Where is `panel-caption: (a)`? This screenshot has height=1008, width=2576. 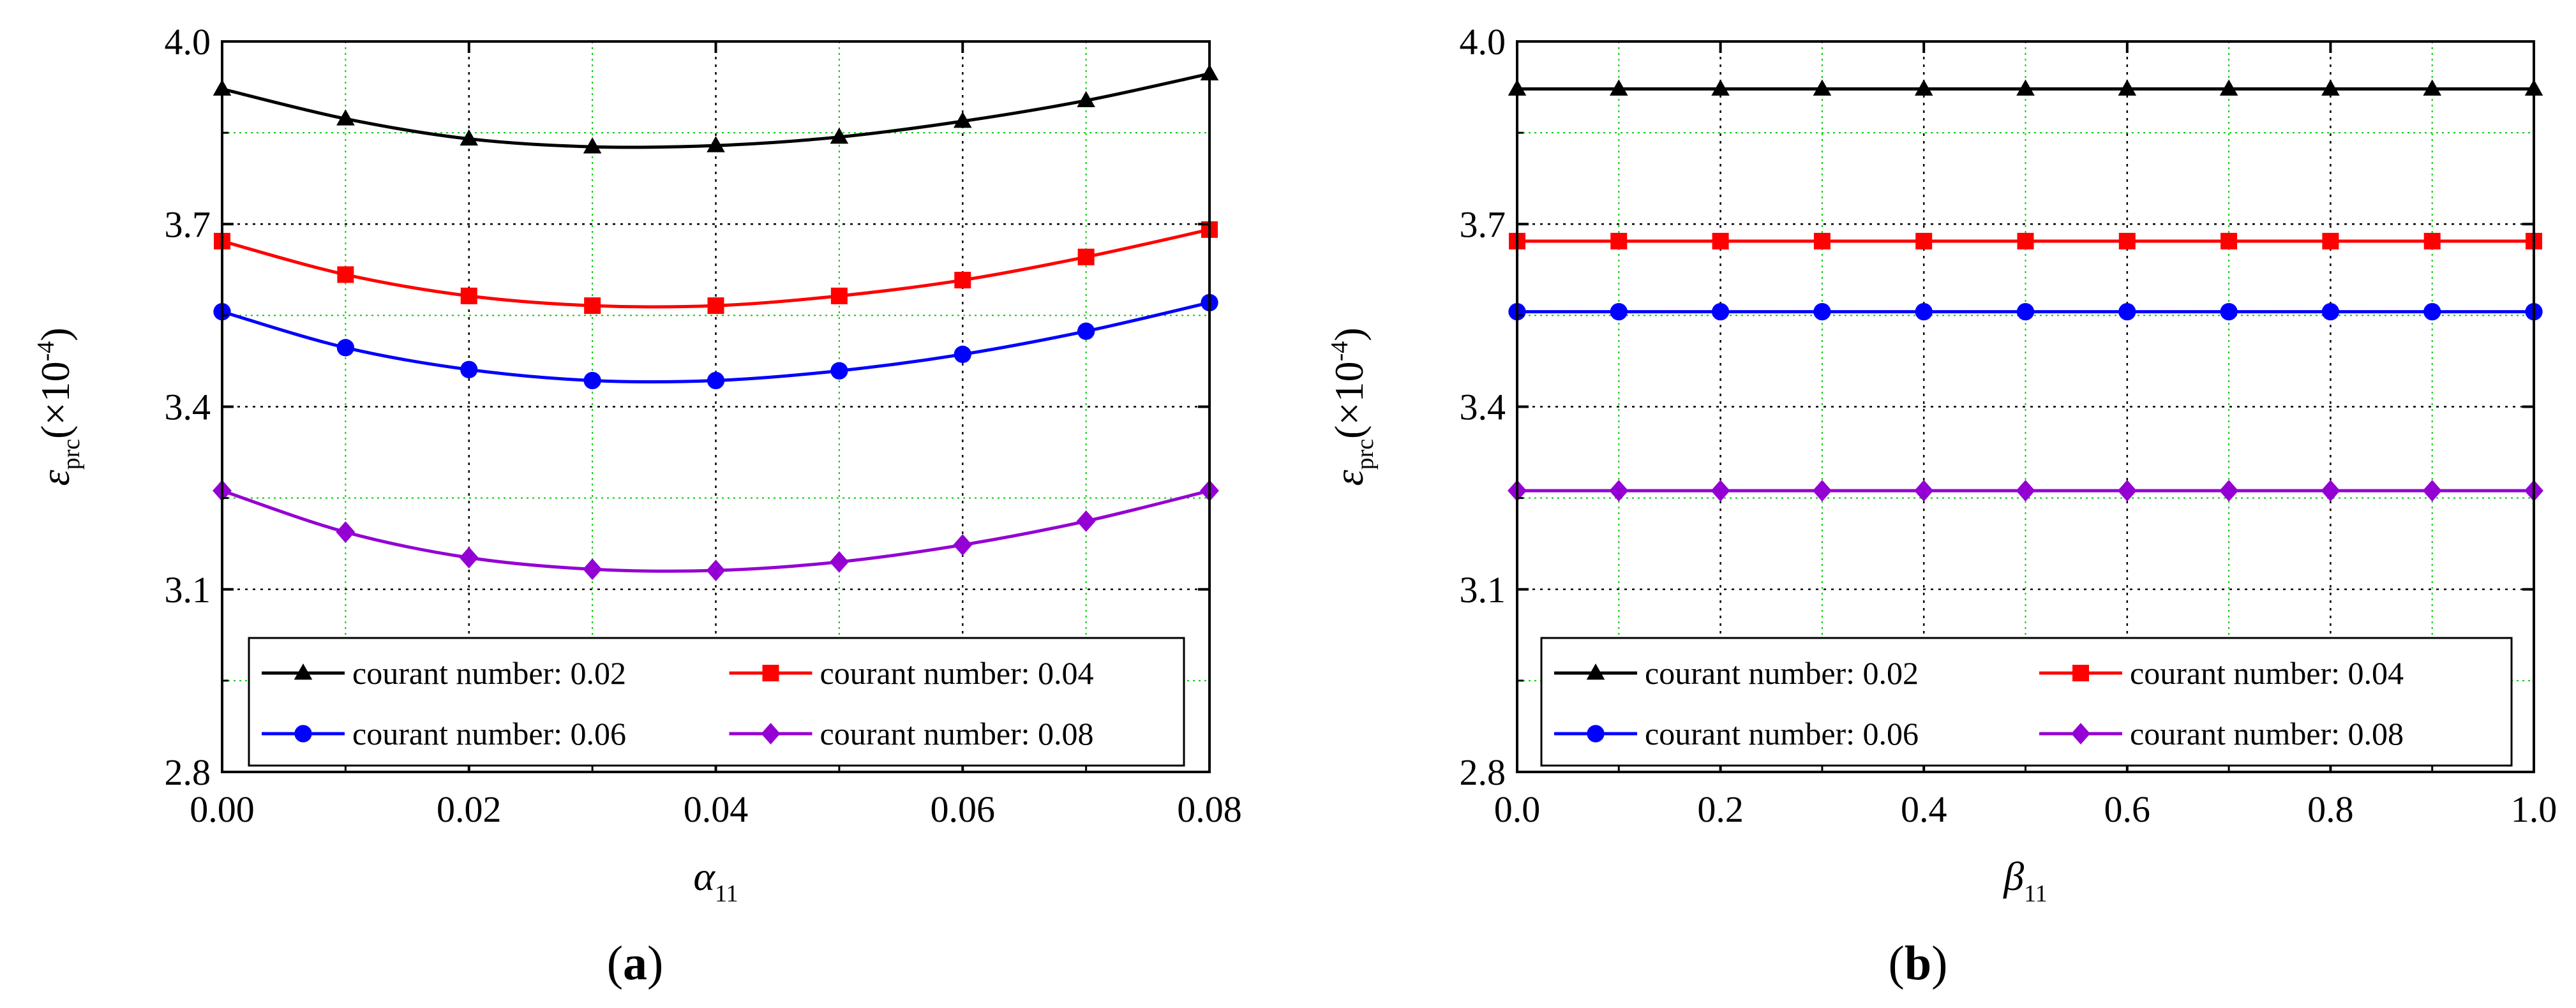
panel-caption: (a) is located at coordinates (635, 963).